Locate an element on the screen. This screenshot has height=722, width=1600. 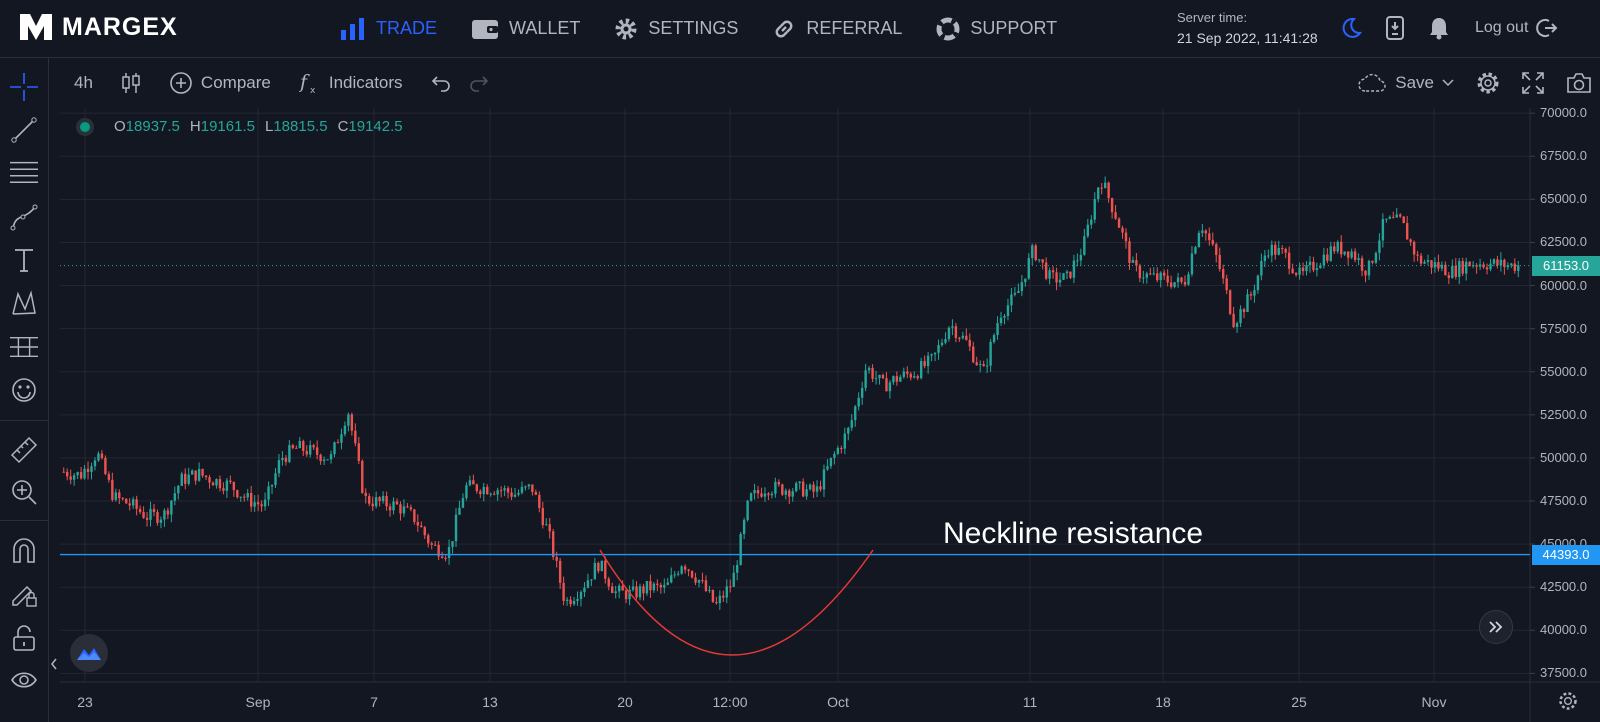
low-label: L is located at coordinates (269, 126).